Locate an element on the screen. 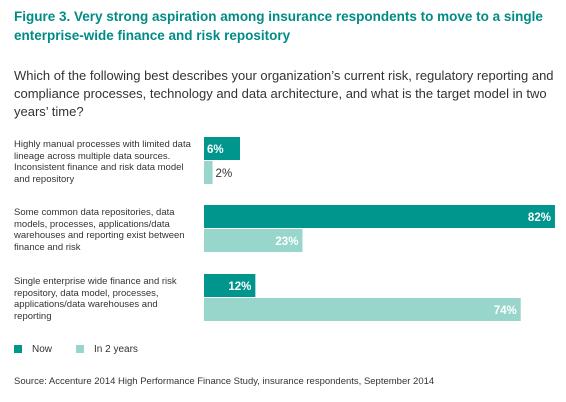  legend-label-now: Now is located at coordinates (42, 349).